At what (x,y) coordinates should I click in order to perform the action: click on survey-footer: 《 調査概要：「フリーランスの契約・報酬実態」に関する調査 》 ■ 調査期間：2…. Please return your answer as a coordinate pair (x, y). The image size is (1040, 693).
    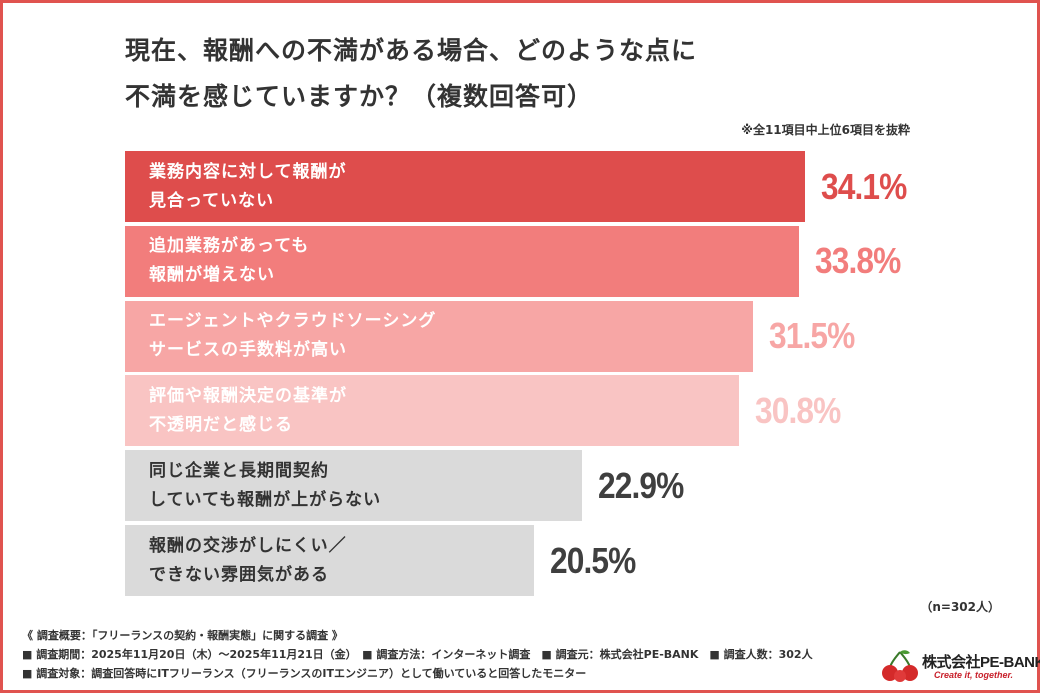
    Looking at the image, I should click on (417, 654).